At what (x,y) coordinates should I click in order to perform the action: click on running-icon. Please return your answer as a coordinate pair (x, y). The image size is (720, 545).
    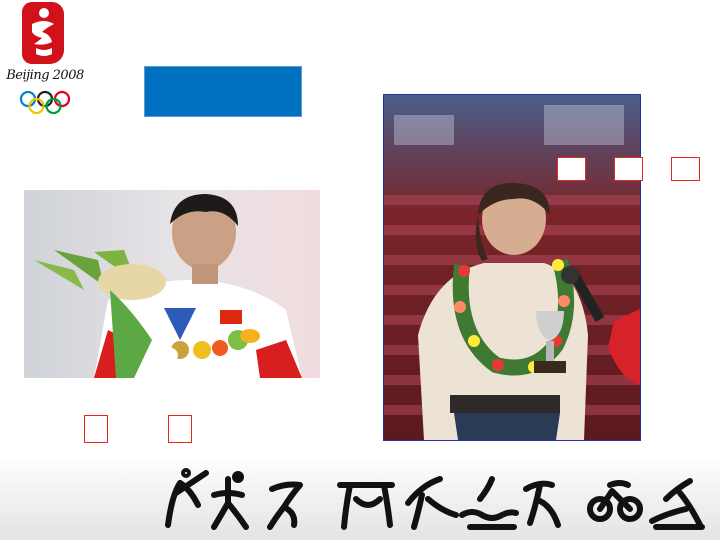
    Looking at the image, I should click on (542, 504).